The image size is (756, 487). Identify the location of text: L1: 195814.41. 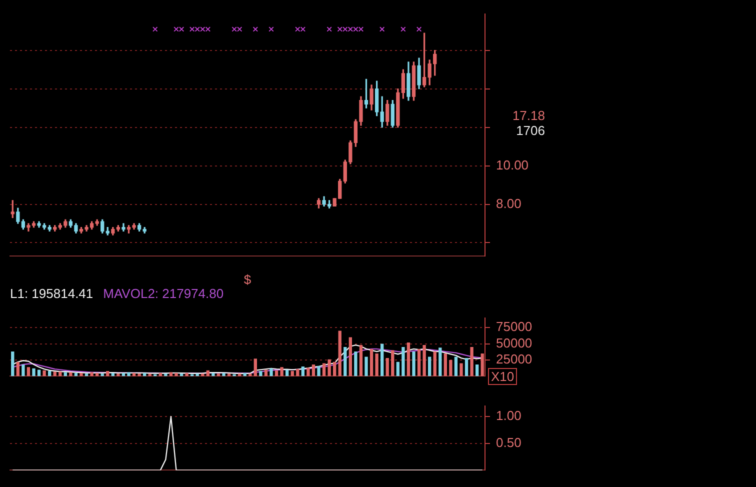
(52, 293).